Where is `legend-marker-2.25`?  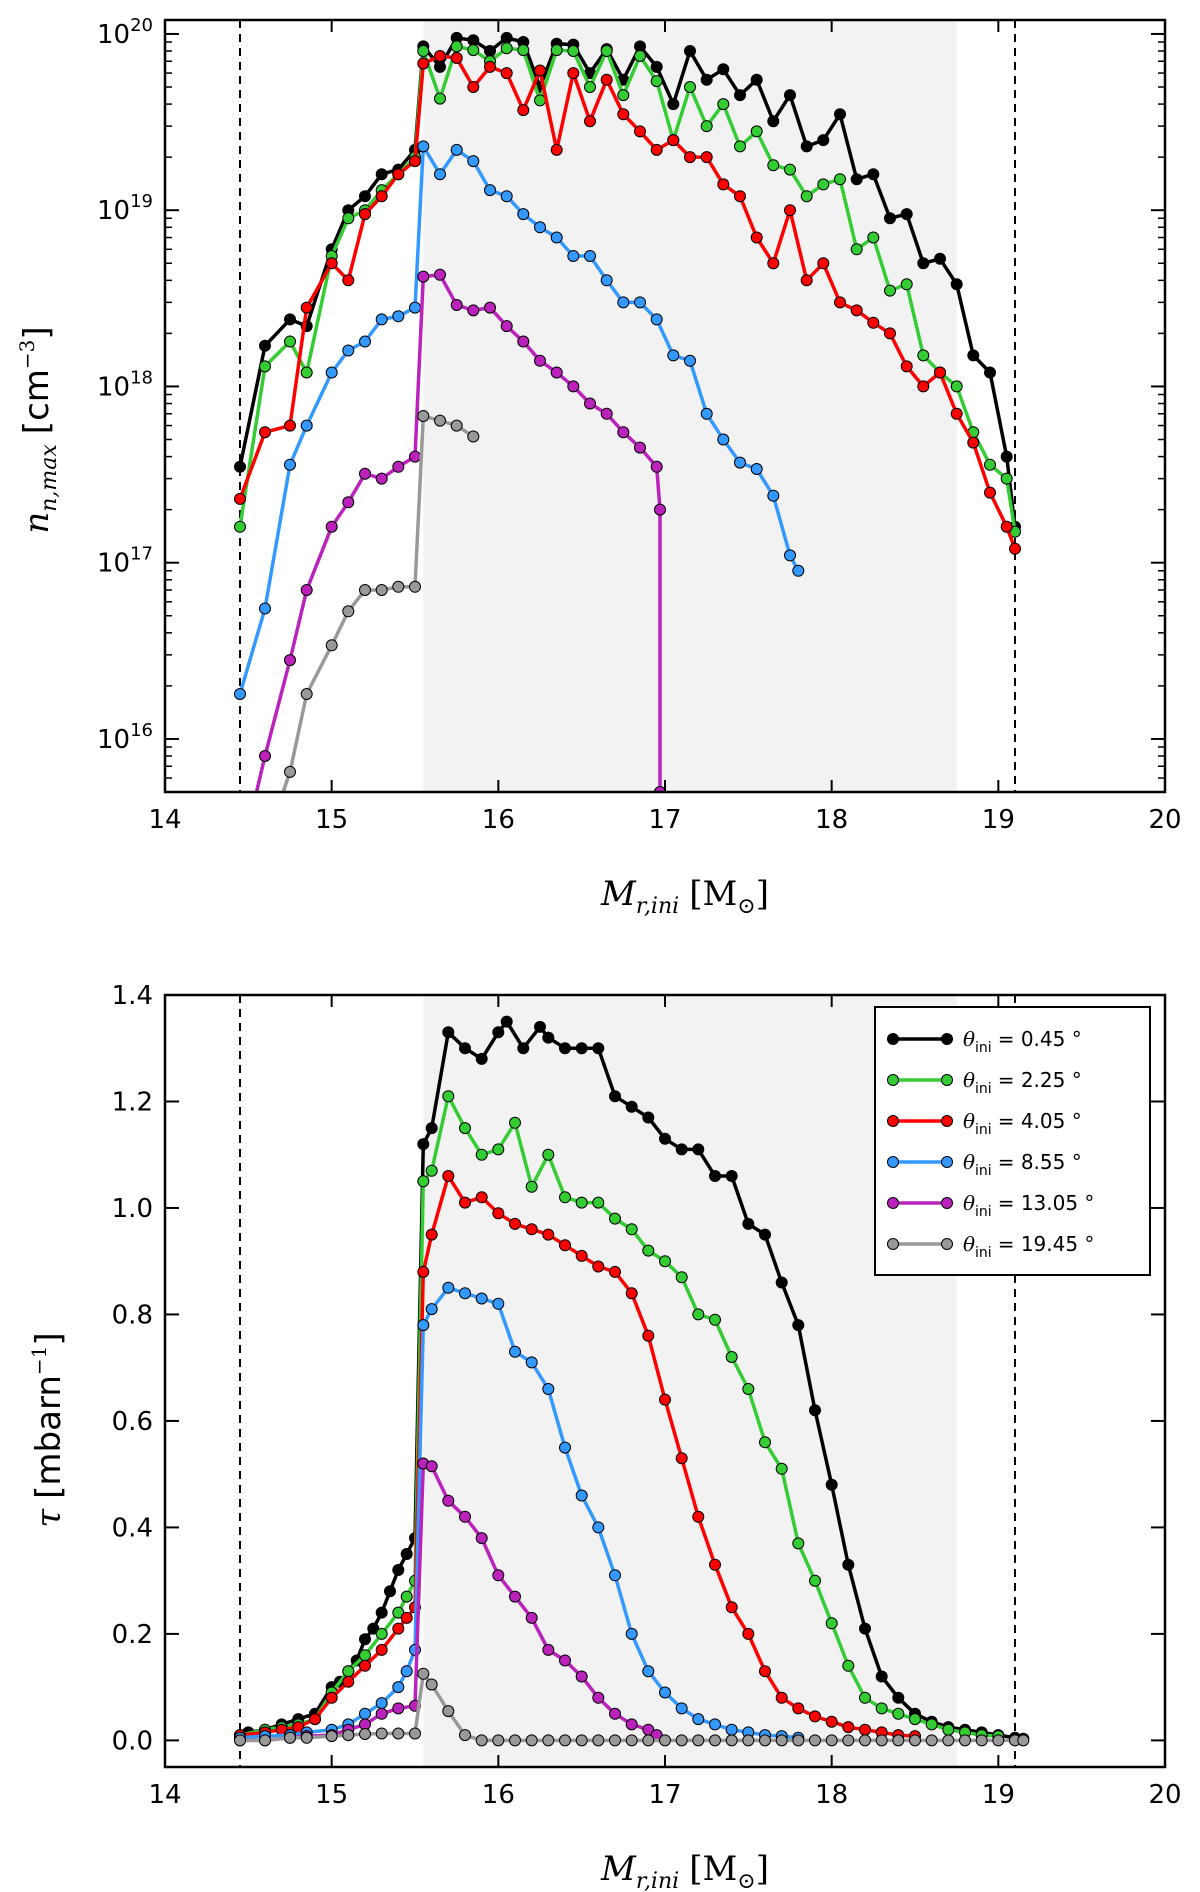
legend-marker-2.25 is located at coordinates (947, 1080).